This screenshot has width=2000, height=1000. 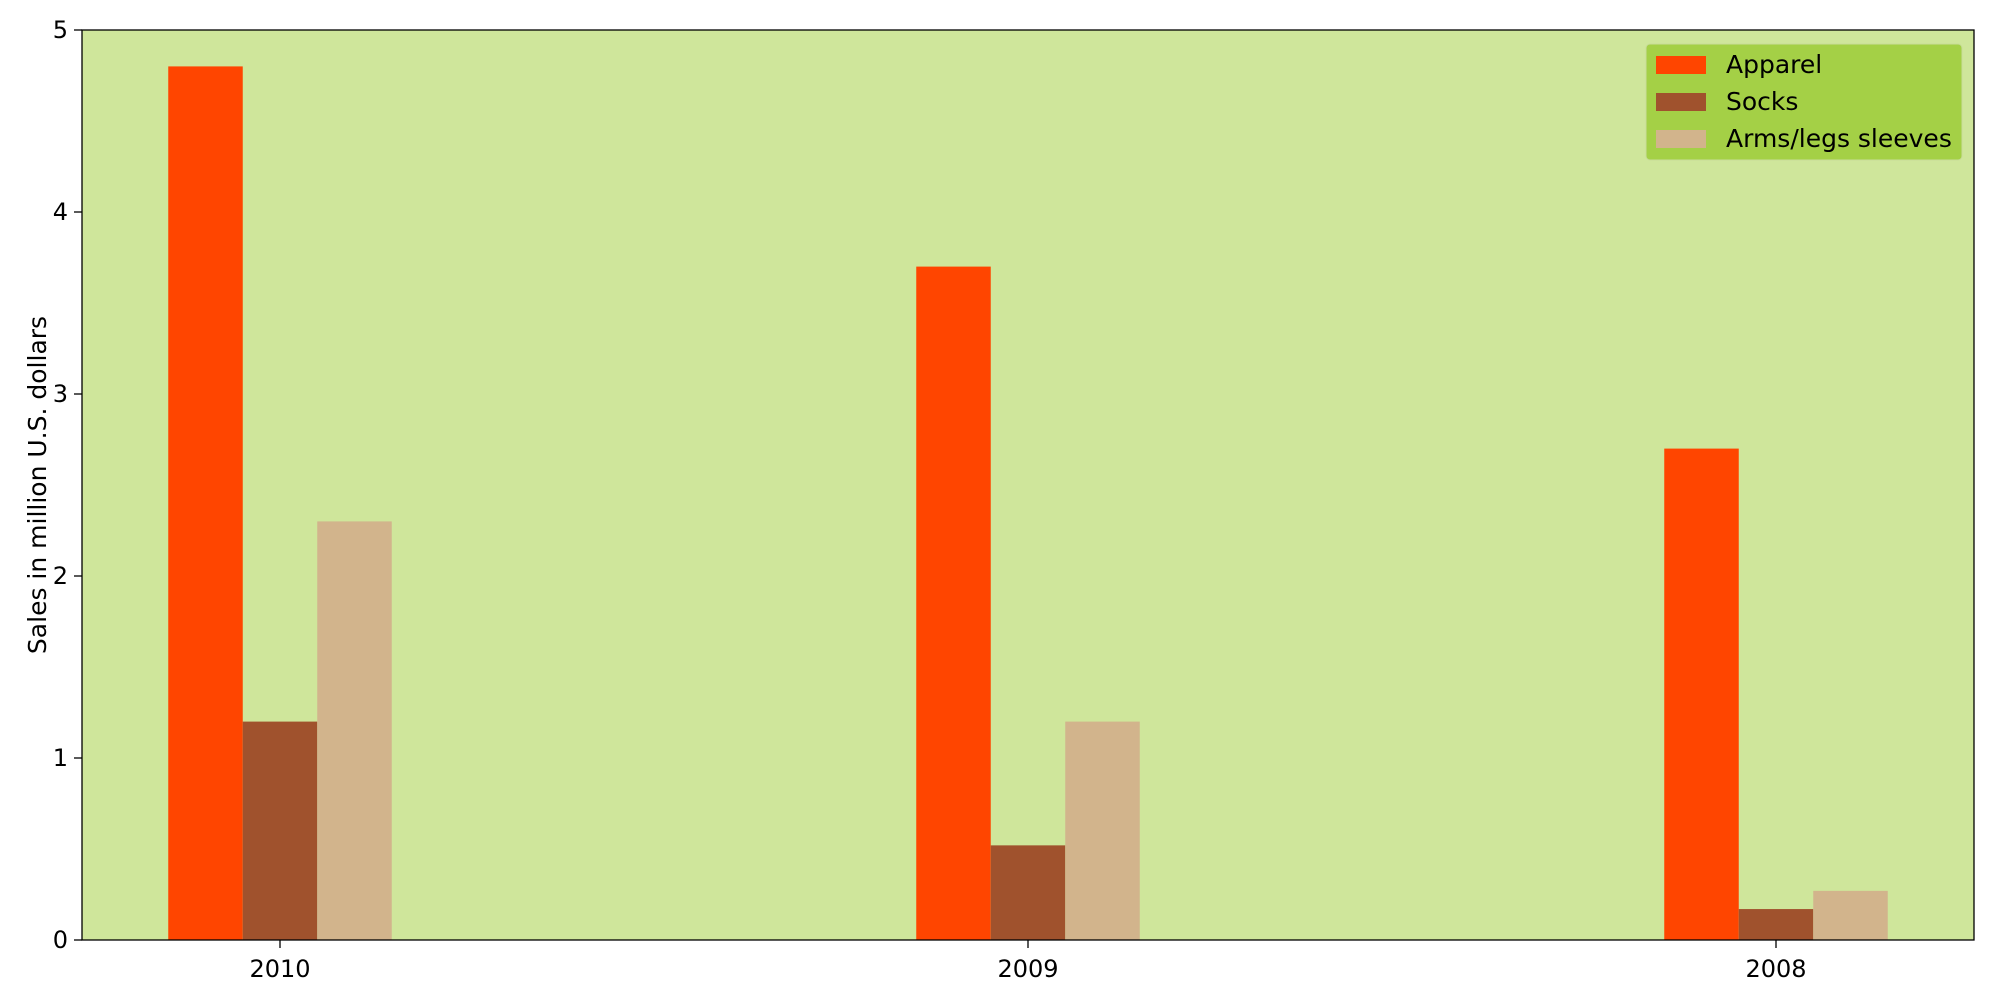 I want to click on y-tick-label-1: 1, so click(x=60, y=758).